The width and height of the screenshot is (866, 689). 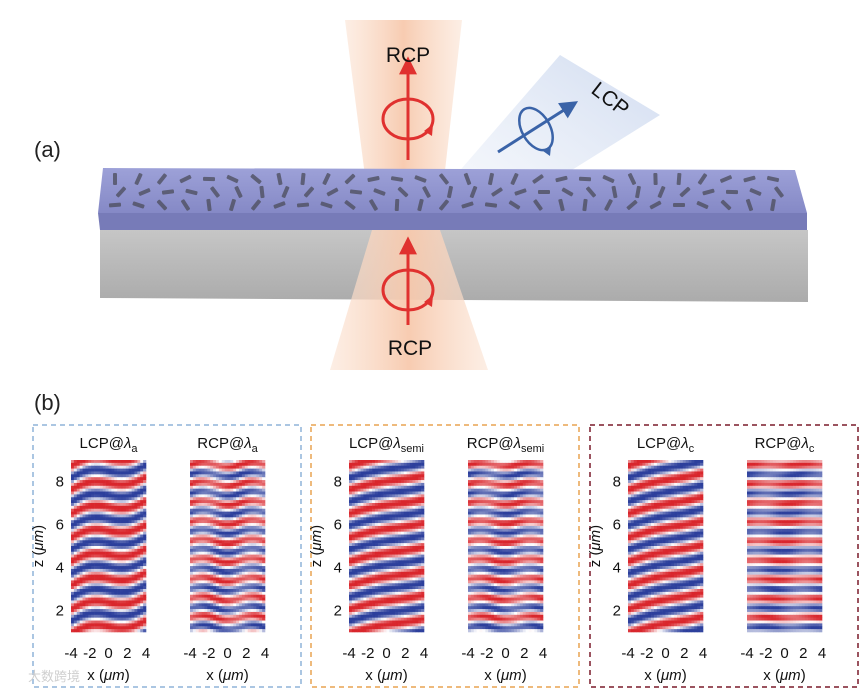 What do you see at coordinates (617, 568) in the screenshot?
I see `y-tick-label: 4` at bounding box center [617, 568].